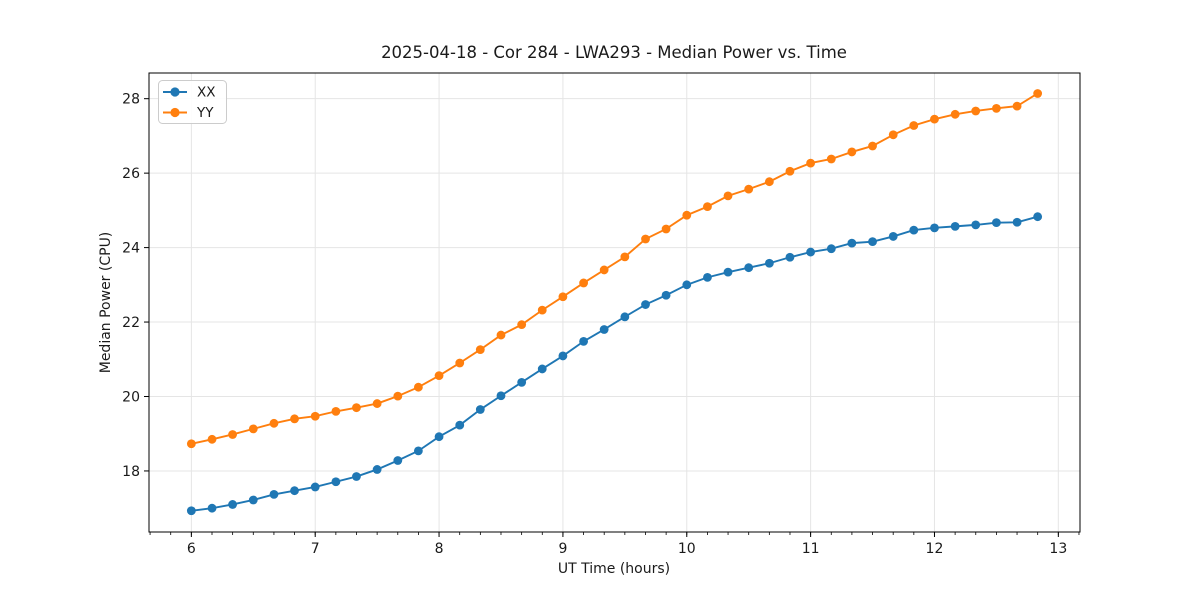 The width and height of the screenshot is (1200, 600). I want to click on x-axis-label: UT Time (hours), so click(614, 569).